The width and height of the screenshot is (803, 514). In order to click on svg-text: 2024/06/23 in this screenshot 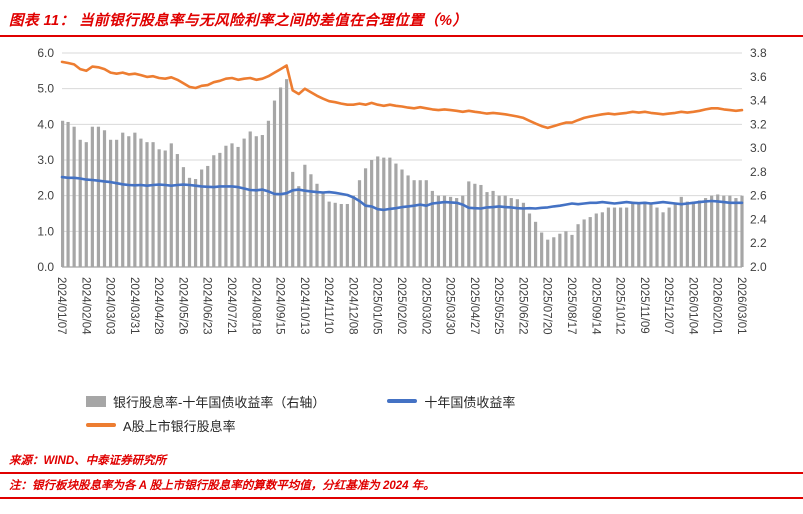, I will do `click(207, 306)`.